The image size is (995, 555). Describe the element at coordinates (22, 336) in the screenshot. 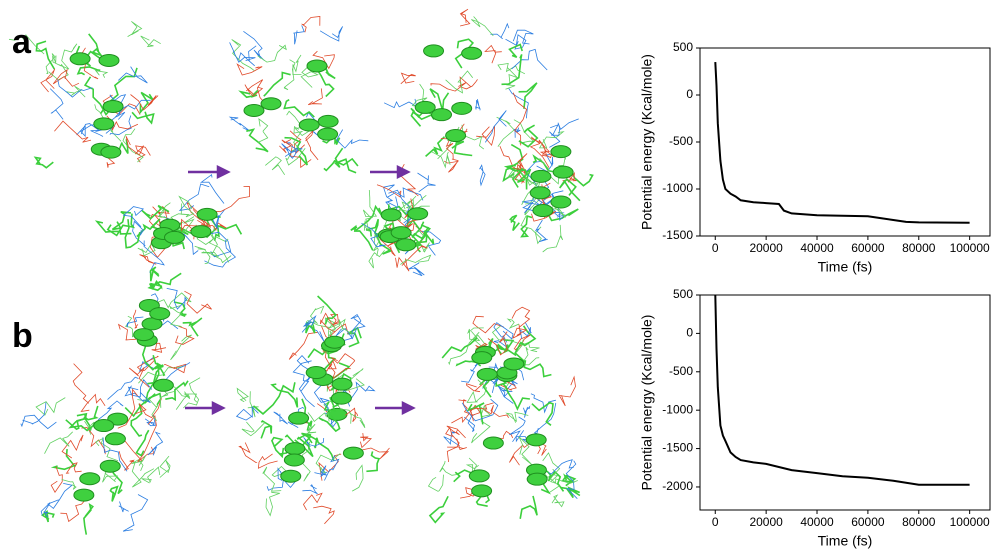

I see `panel-label: b` at that location.